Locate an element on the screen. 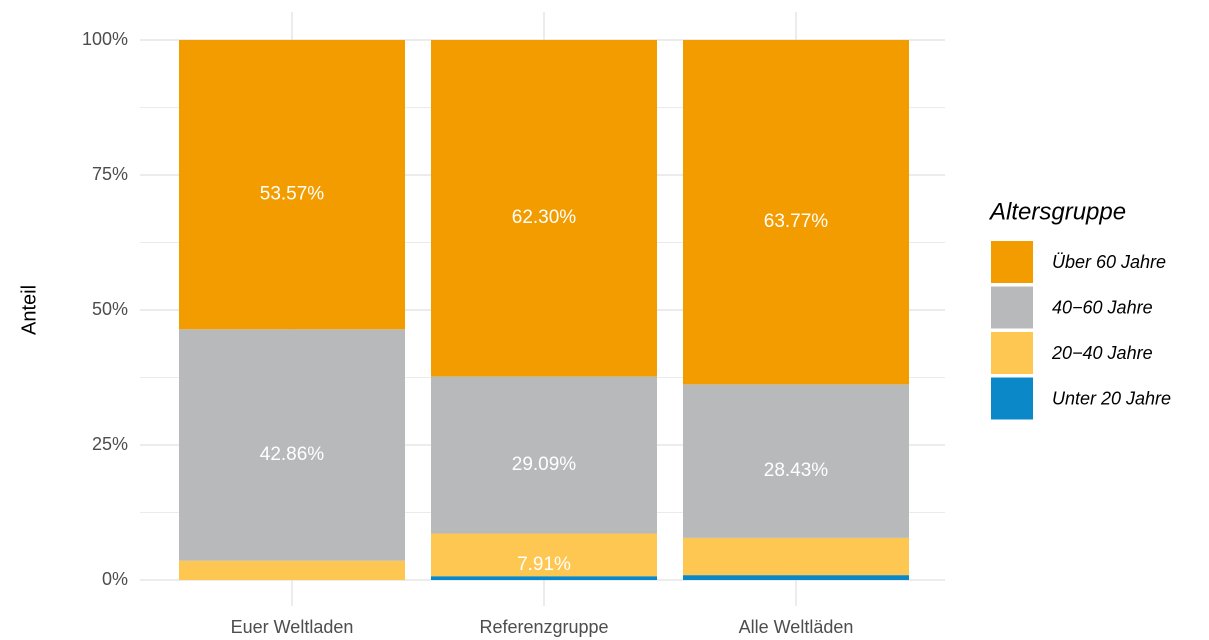  data-label: 7.91% is located at coordinates (544, 564).